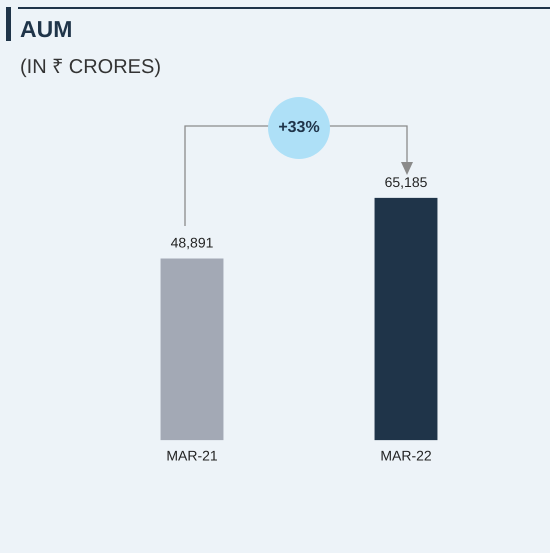  Describe the element at coordinates (406, 455) in the screenshot. I see `x-tick-label: MAR-22` at that location.